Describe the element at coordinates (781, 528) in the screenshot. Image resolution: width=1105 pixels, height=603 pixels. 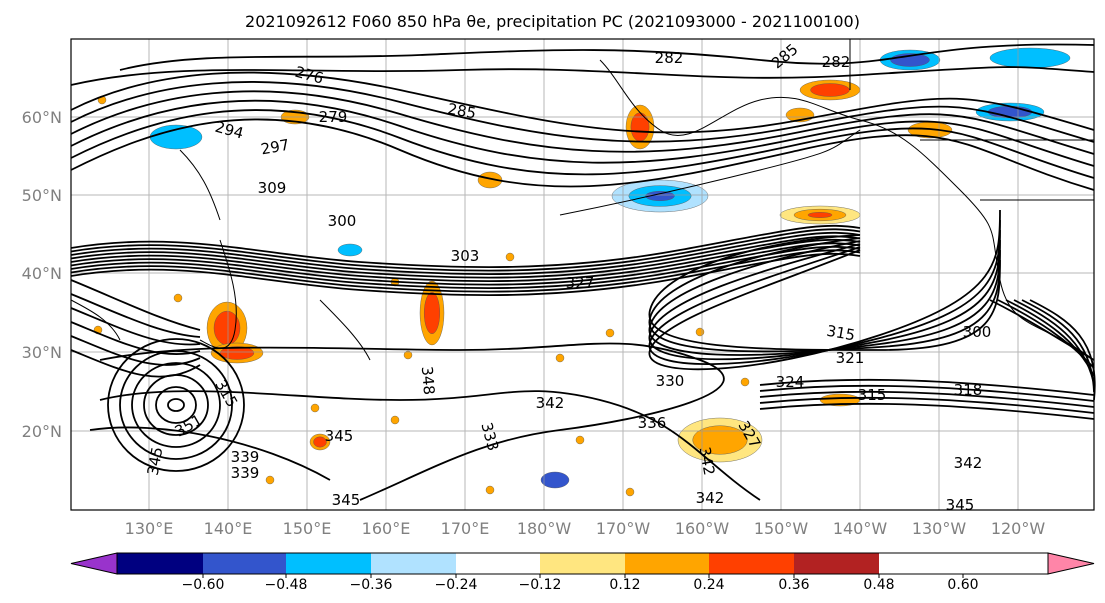
I see `lon-tick-label: 150°W` at that location.